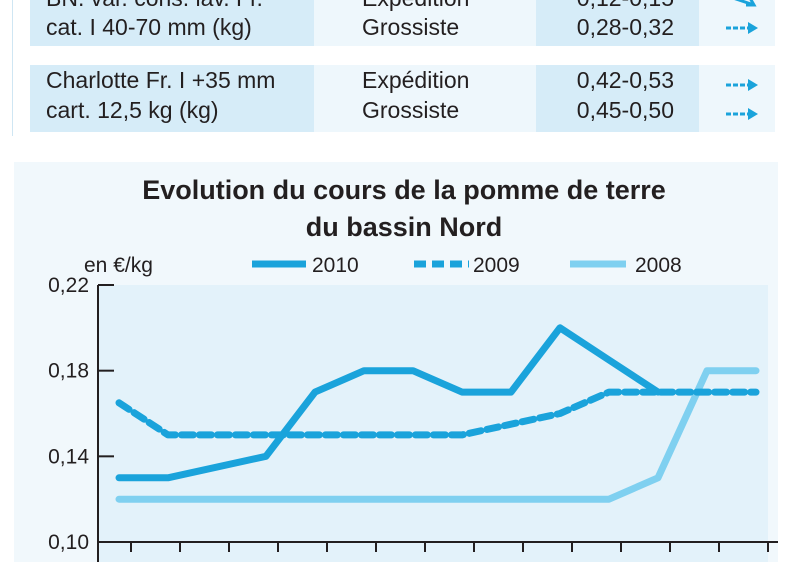  What do you see at coordinates (68, 456) in the screenshot?
I see `y-tick-label: 0,14` at bounding box center [68, 456].